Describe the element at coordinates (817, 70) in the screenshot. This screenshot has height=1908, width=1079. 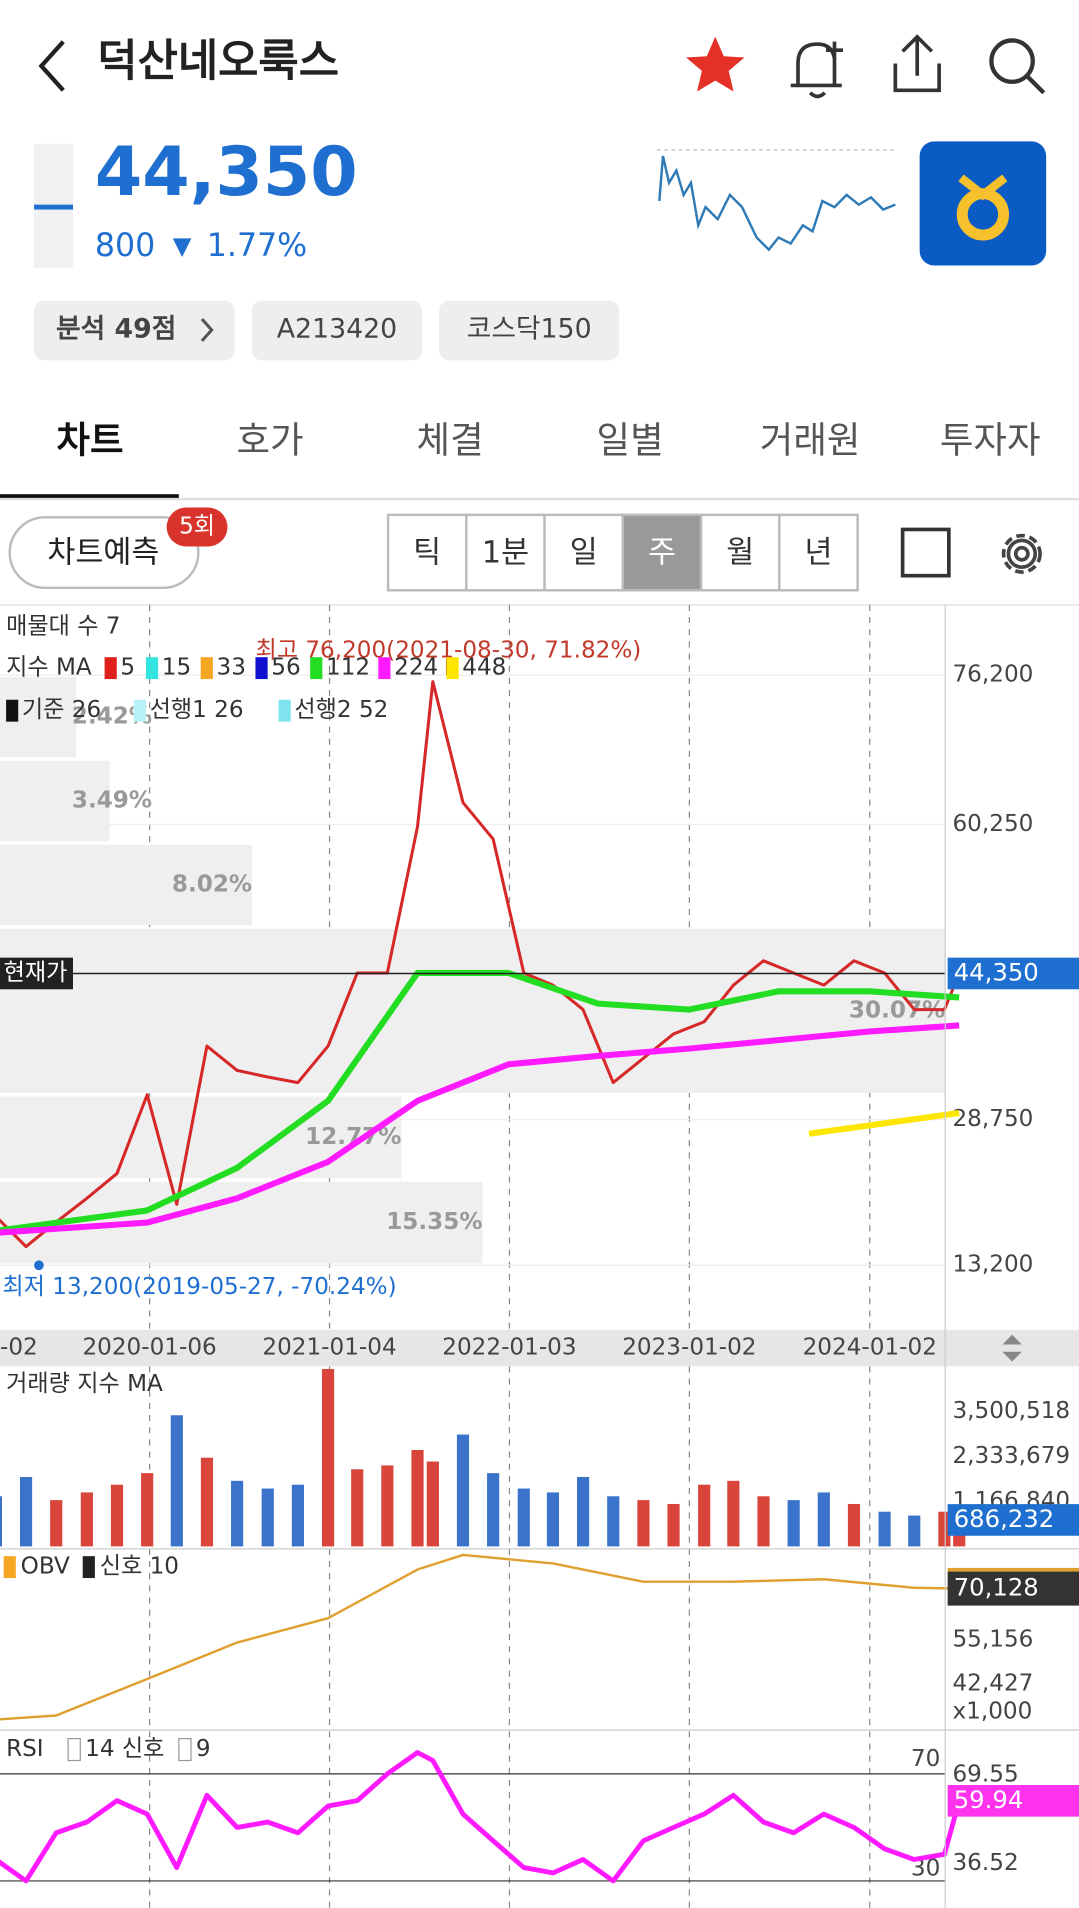
I see `alarm-button` at that location.